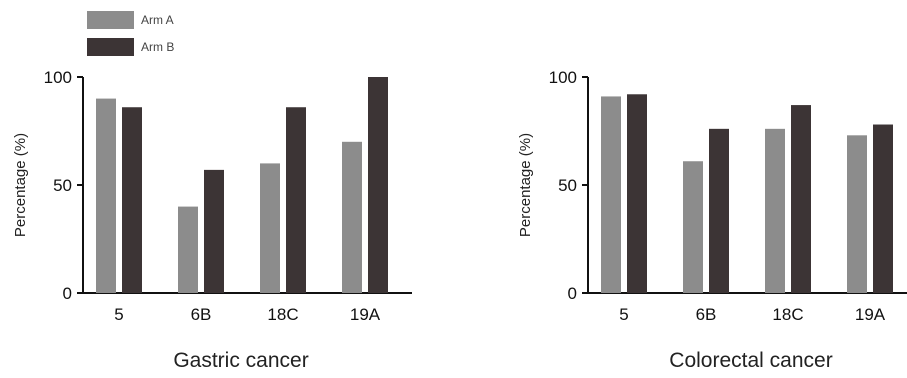 The image size is (907, 378). What do you see at coordinates (110, 20) in the screenshot?
I see `legend-swatch-arm-a` at bounding box center [110, 20].